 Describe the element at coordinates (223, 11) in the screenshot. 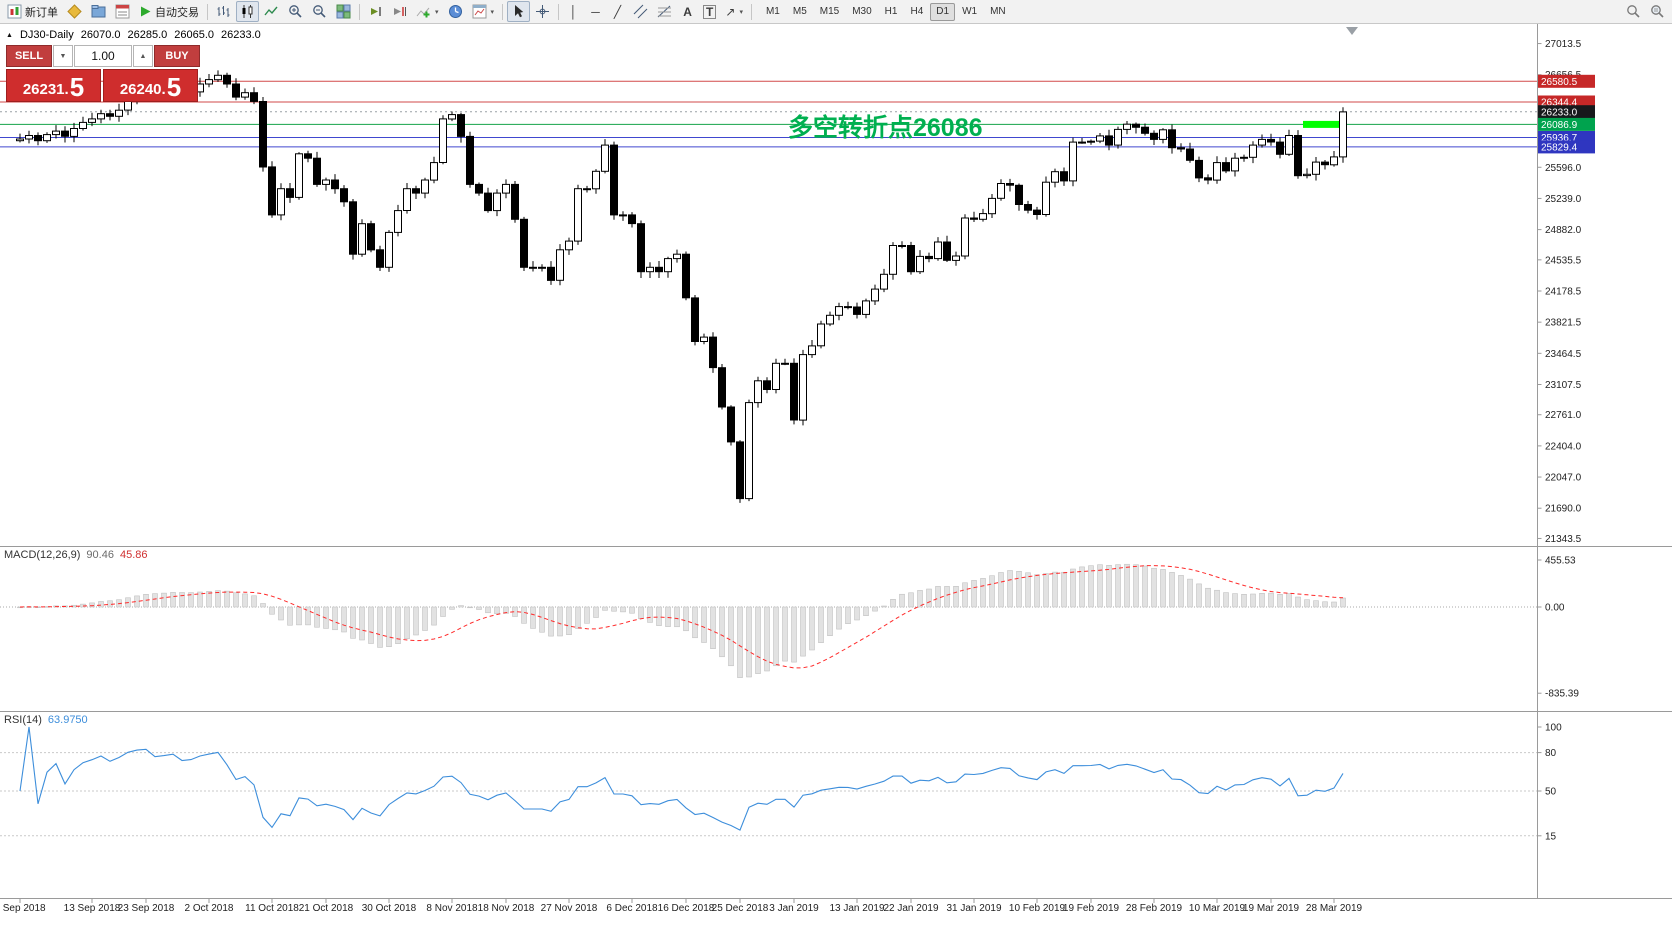

I see `bar-chart-mode-button` at that location.